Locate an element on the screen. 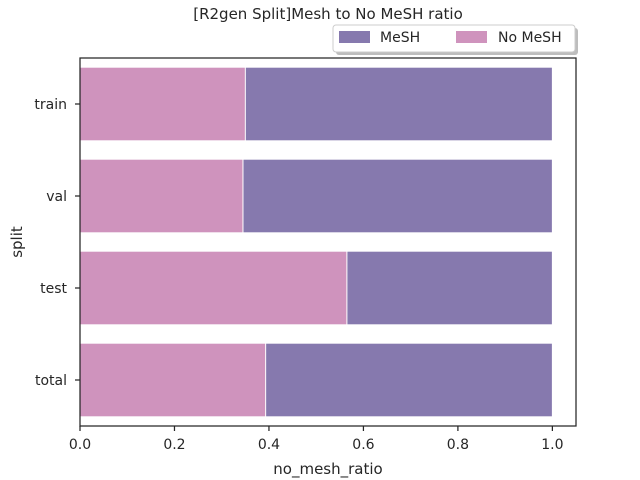 The width and height of the screenshot is (640, 480). bar-no-mesh-val is located at coordinates (161, 196).